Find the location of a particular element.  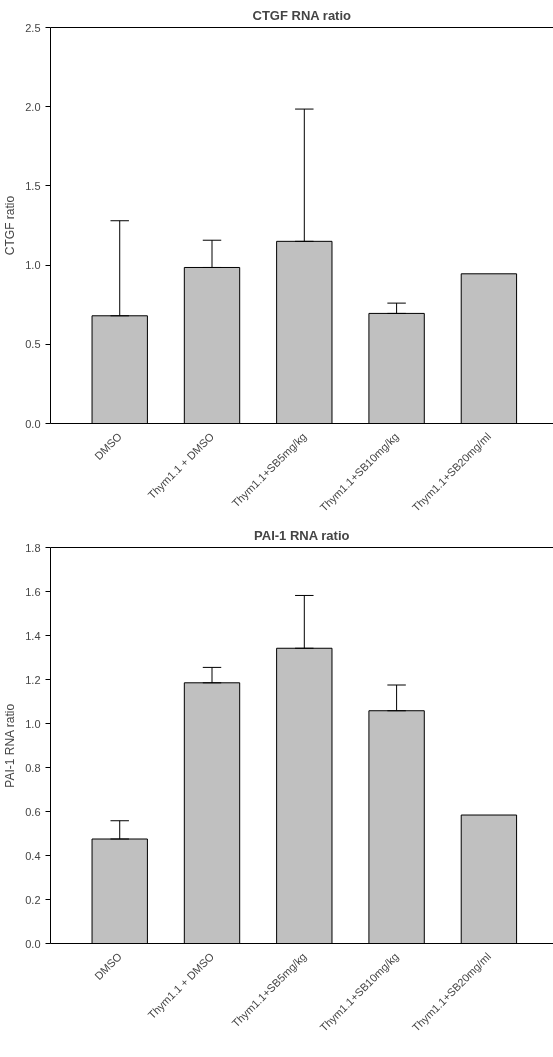

y-tick-label: 1.8 is located at coordinates (33, 547).